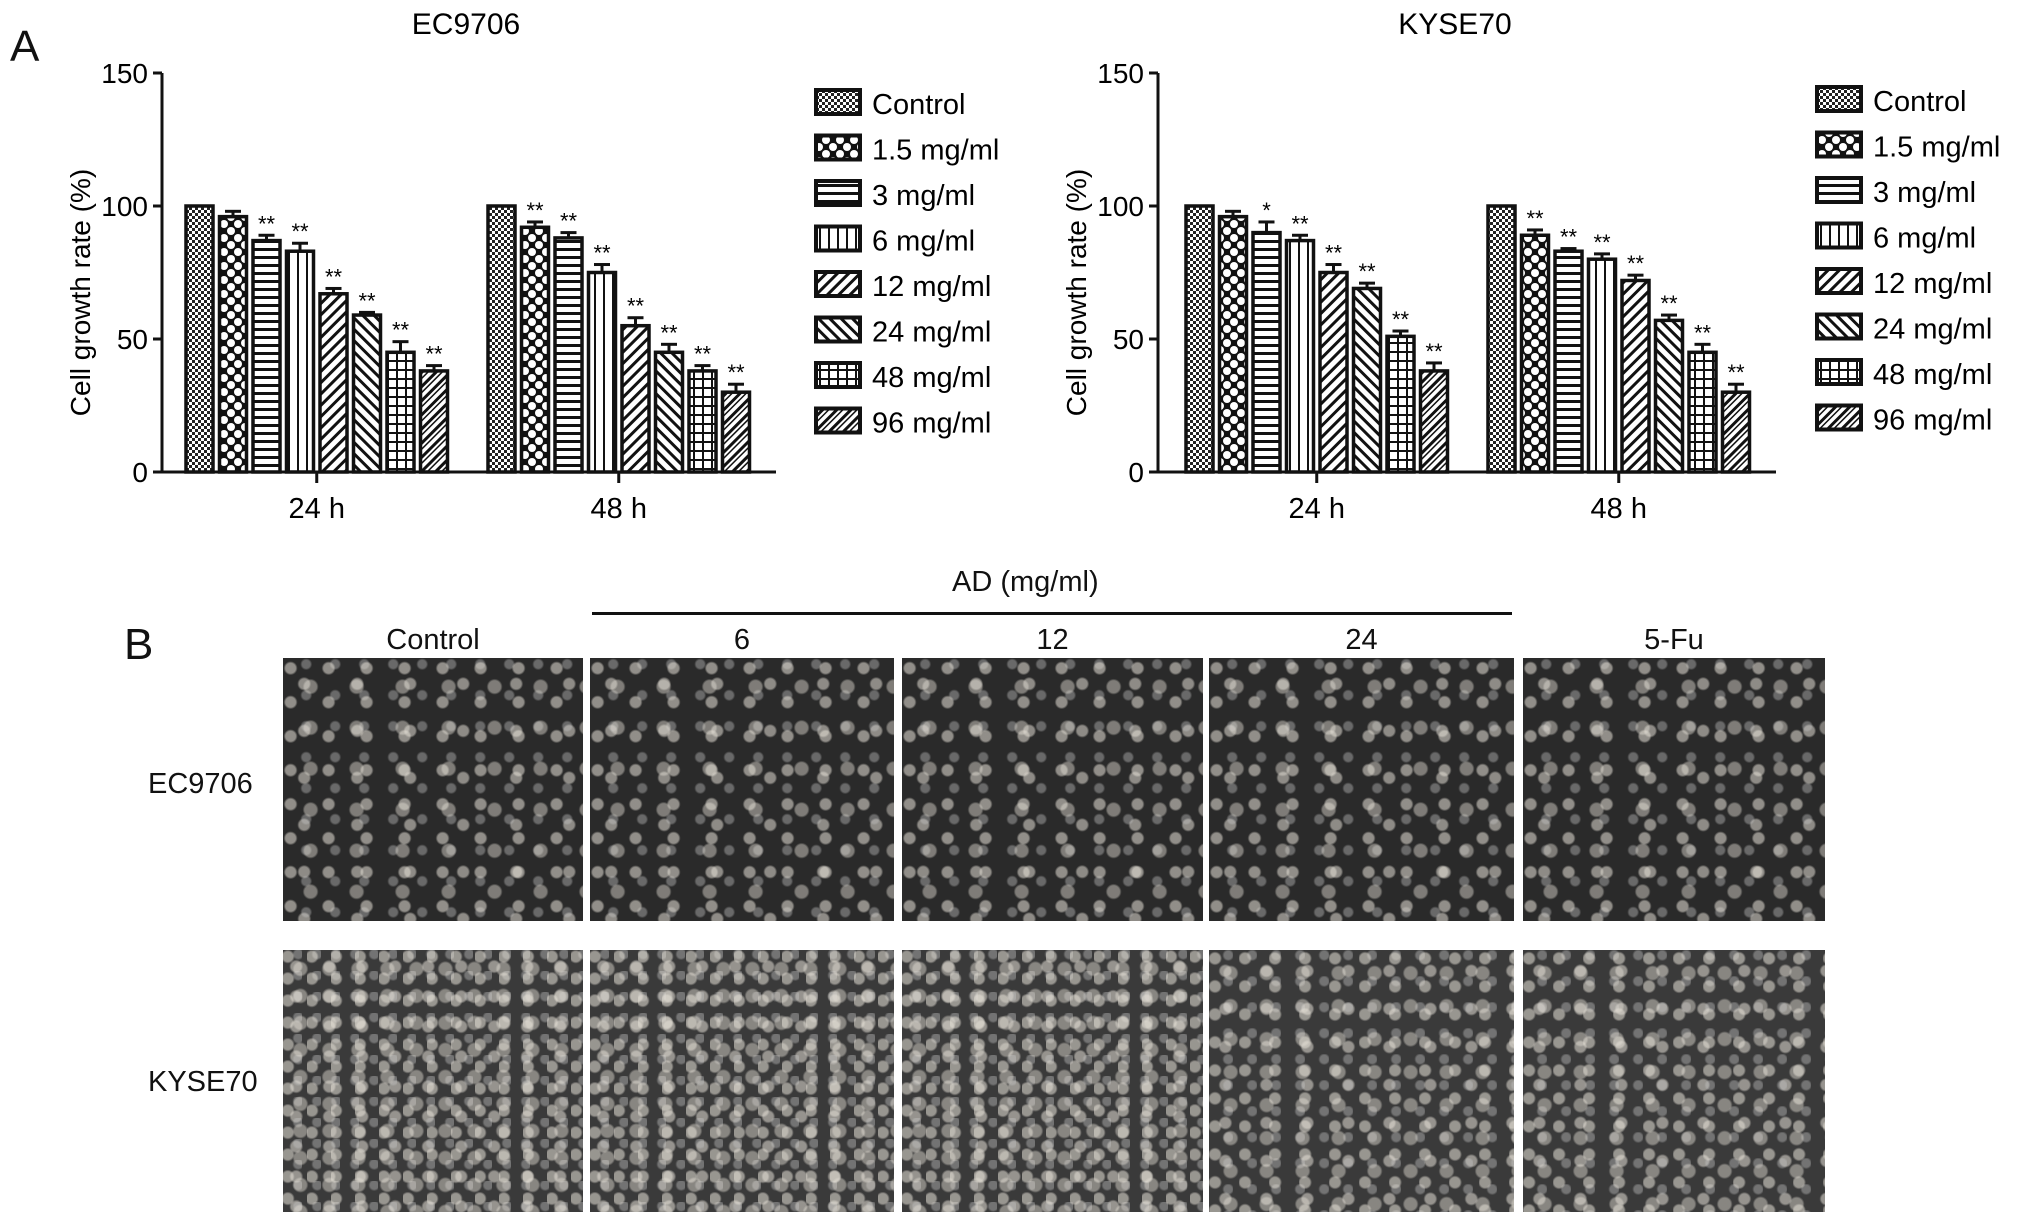 The image size is (2032, 1226). I want to click on column-label-6: 6, so click(742, 640).